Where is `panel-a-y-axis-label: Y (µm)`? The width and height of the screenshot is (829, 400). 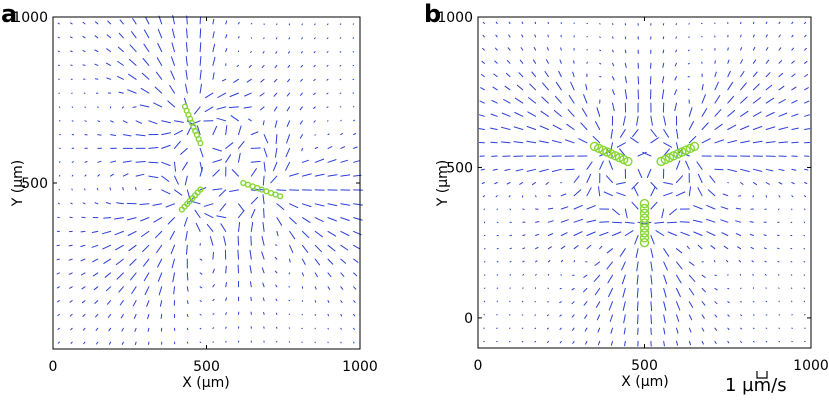 panel-a-y-axis-label: Y (µm) is located at coordinates (18, 183).